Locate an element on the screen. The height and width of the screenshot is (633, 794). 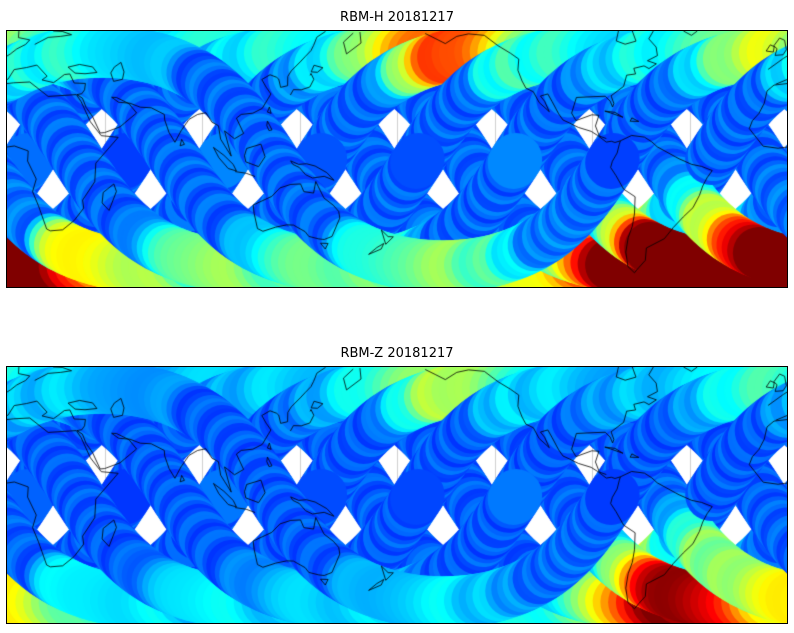
panel-title-rbm-h: RBM-H 20181217 is located at coordinates (397, 17).